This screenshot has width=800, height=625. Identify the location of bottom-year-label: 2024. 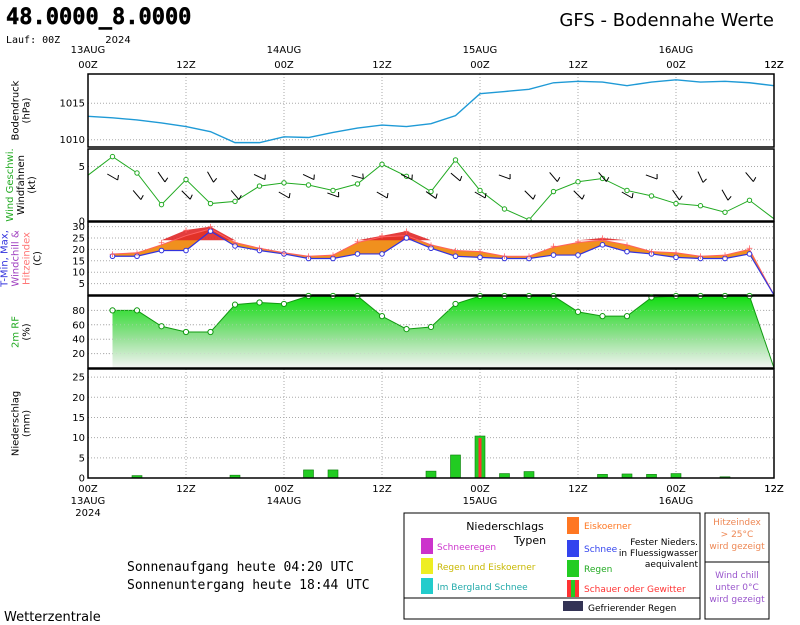
(87, 513).